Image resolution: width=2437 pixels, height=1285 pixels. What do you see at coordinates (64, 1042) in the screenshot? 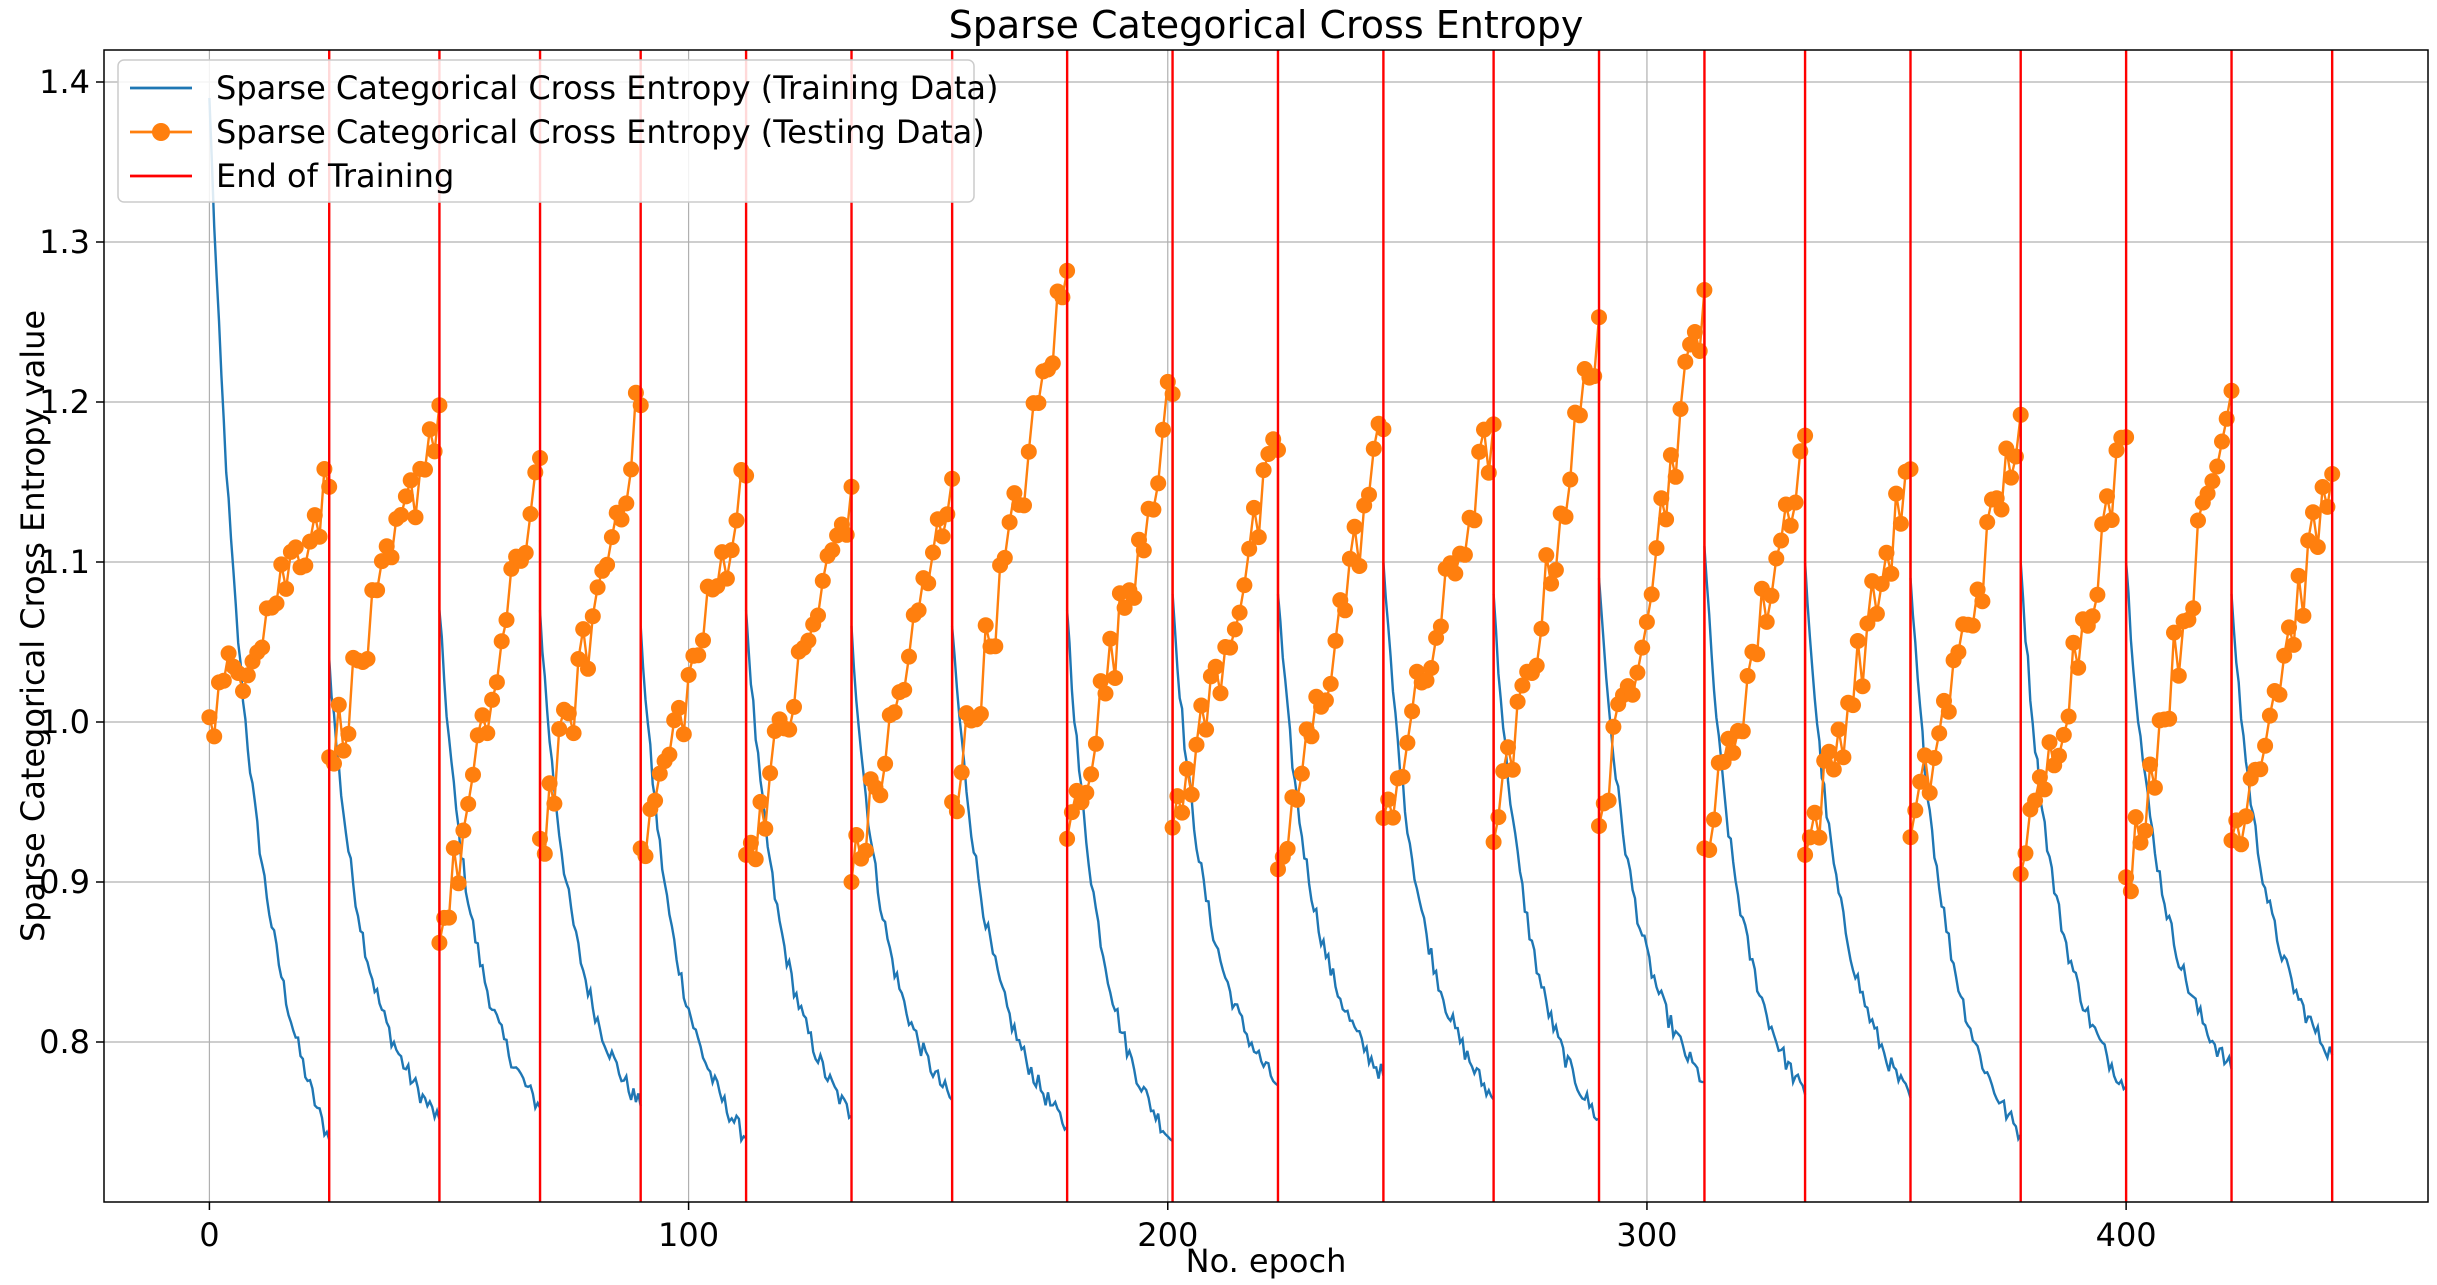
I see `y-tick-label: 0.8` at bounding box center [64, 1042].